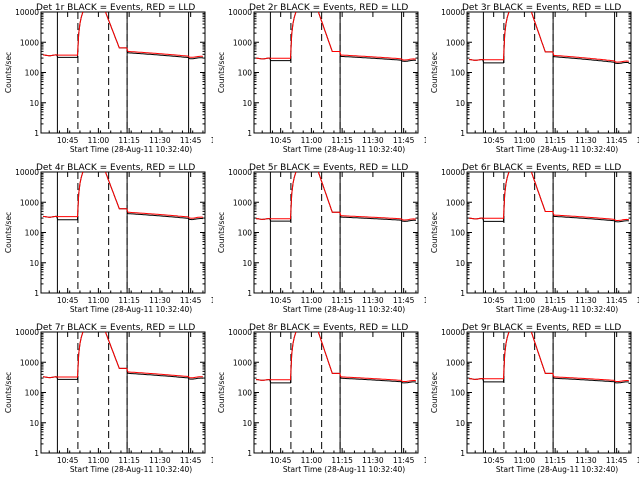 This screenshot has width=640, height=480. What do you see at coordinates (434, 392) in the screenshot?
I see `y-axis-label: Counts/sec` at bounding box center [434, 392].